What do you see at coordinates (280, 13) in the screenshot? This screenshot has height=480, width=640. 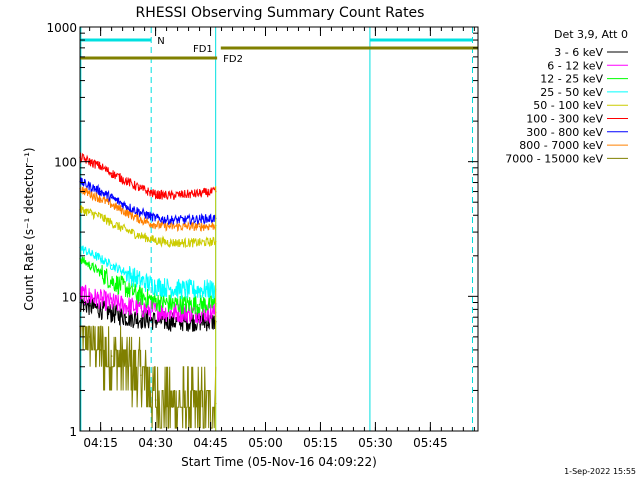 I see `chart-title: RHESSI Observing Summary Count Rates` at bounding box center [280, 13].